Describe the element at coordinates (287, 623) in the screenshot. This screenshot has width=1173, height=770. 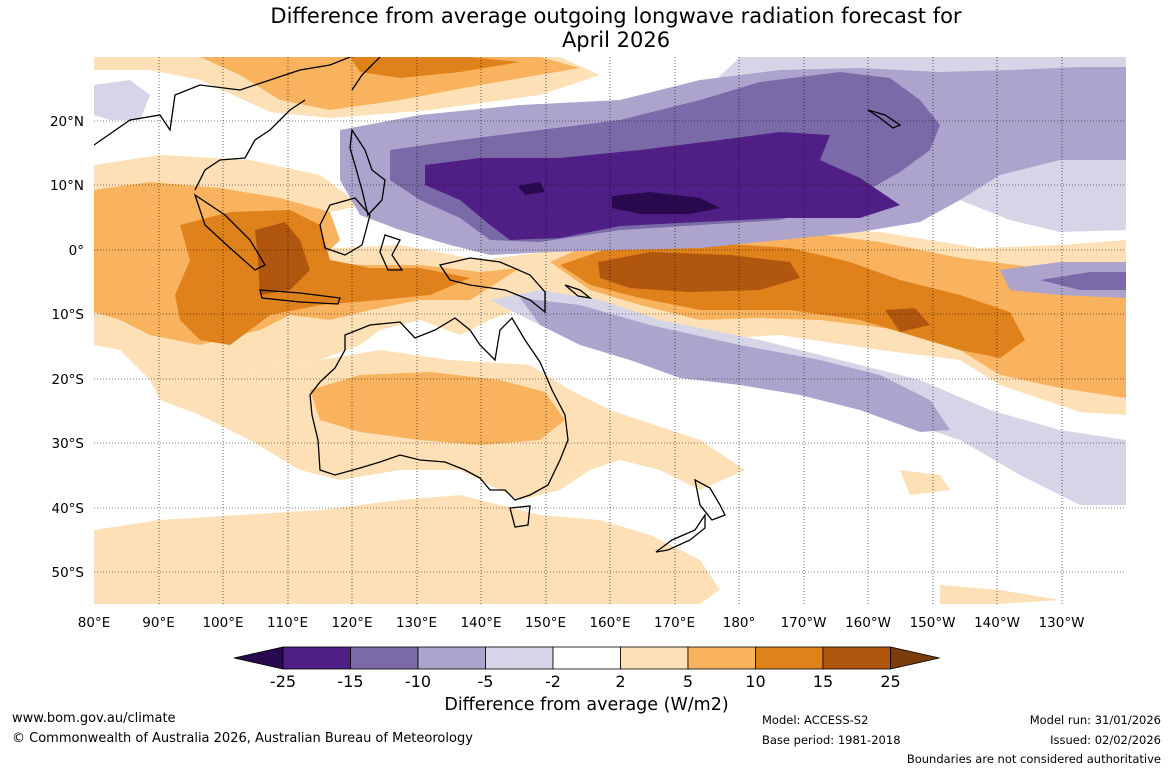
I see `longitude-label: 110°E` at that location.